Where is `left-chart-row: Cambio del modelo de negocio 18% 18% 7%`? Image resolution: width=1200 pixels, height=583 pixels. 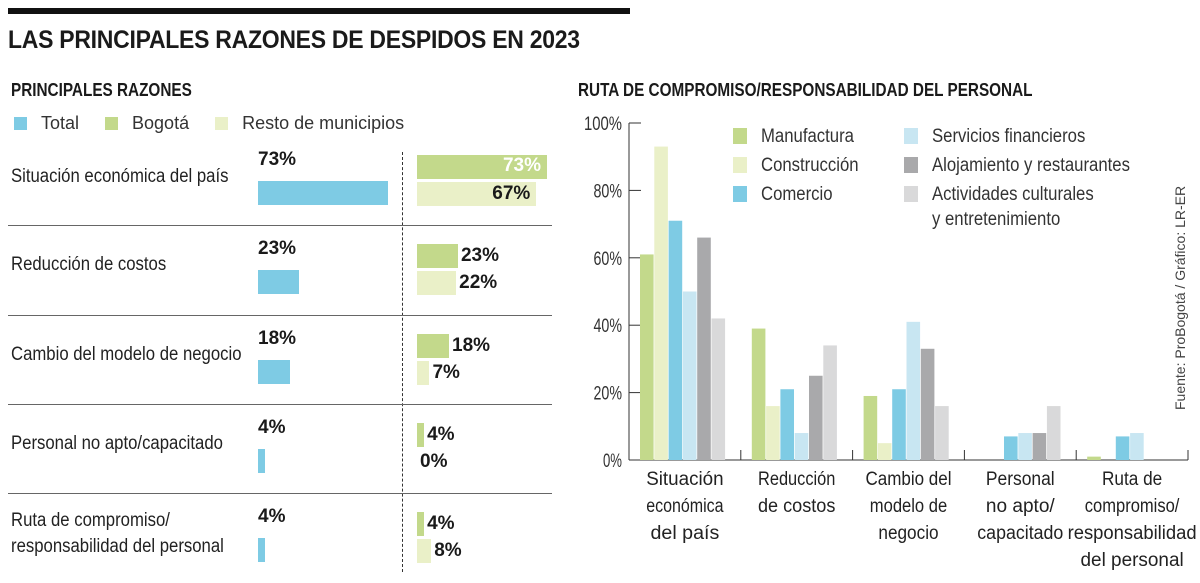
left-chart-row: Cambio del modelo de negocio 18% 18% 7% is located at coordinates (276, 360).